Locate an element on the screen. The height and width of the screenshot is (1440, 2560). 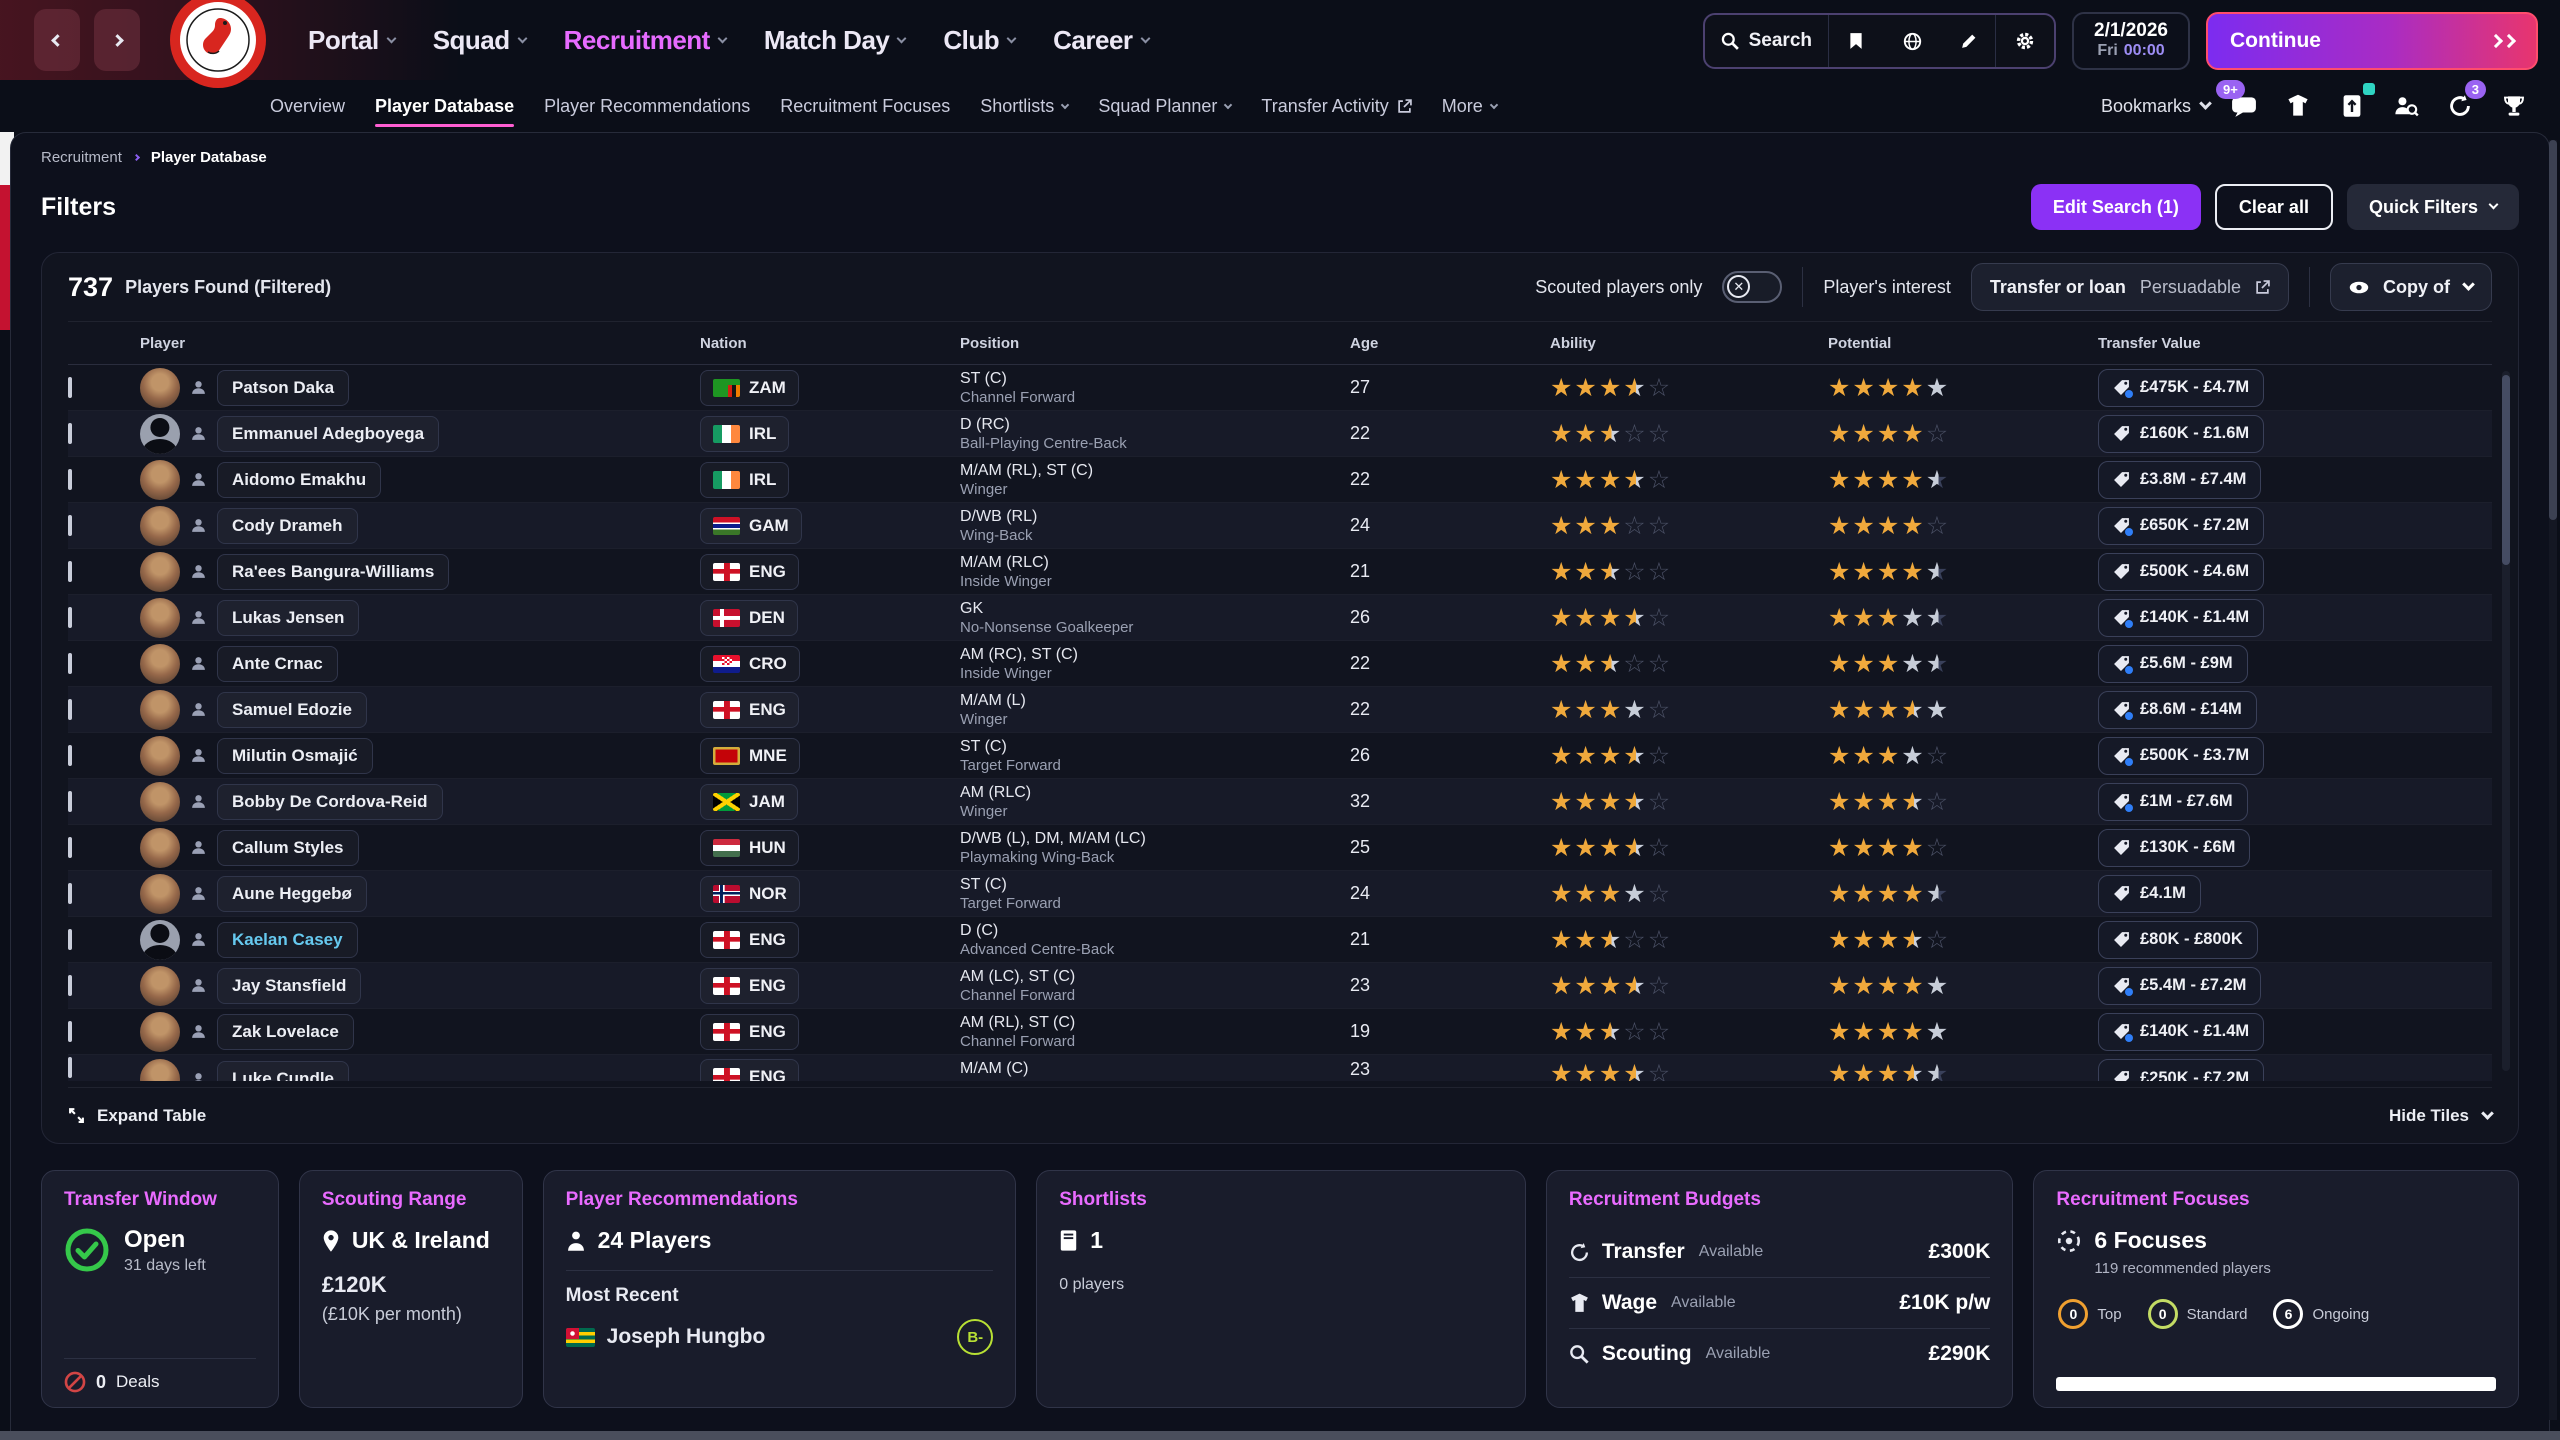
player-name: Aune Heggebø is located at coordinates (292, 893).